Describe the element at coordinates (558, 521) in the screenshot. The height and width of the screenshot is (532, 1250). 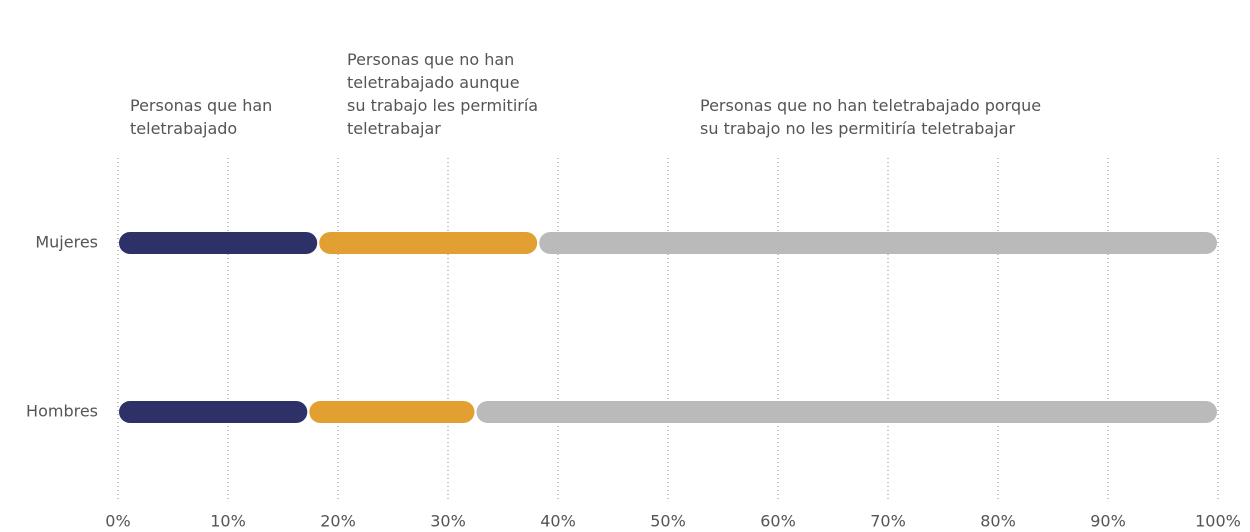
I see `x-tick-label: 40%` at that location.